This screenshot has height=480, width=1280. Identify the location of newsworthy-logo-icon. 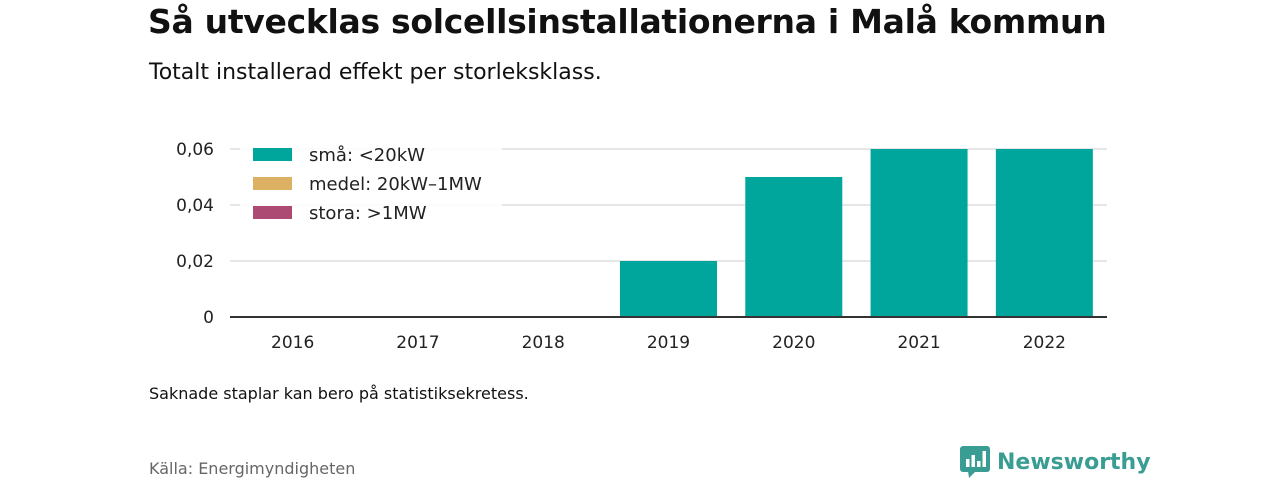
(975, 462).